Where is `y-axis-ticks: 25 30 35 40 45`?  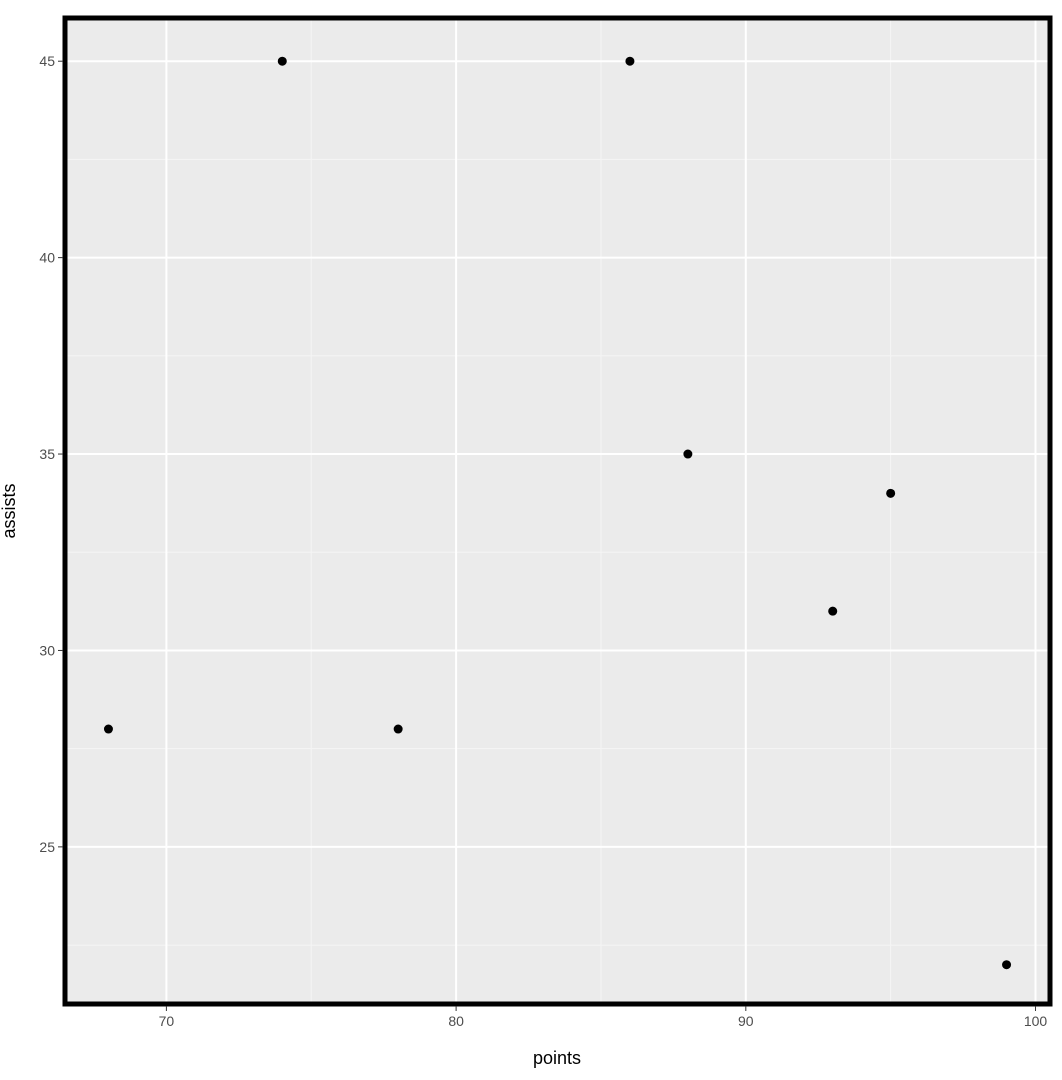
y-axis-ticks: 25 30 35 40 45 is located at coordinates (51, 454).